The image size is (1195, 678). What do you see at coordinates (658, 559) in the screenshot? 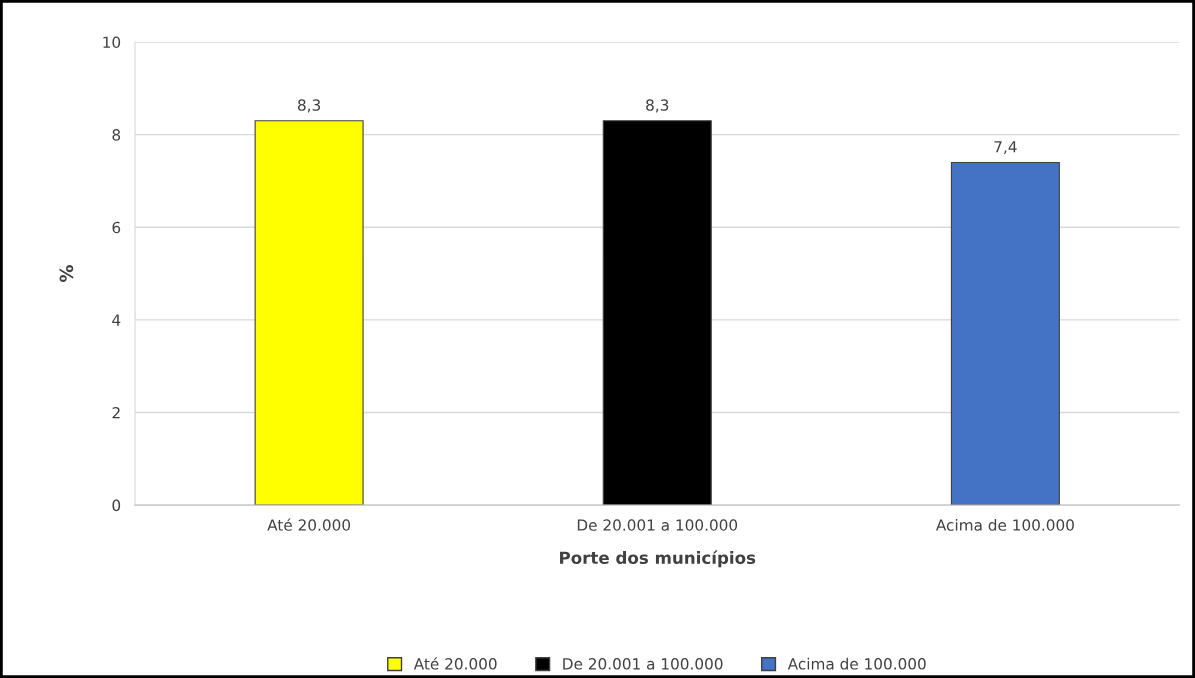
I see `x-axis-title: Porte dos municípios` at bounding box center [658, 559].